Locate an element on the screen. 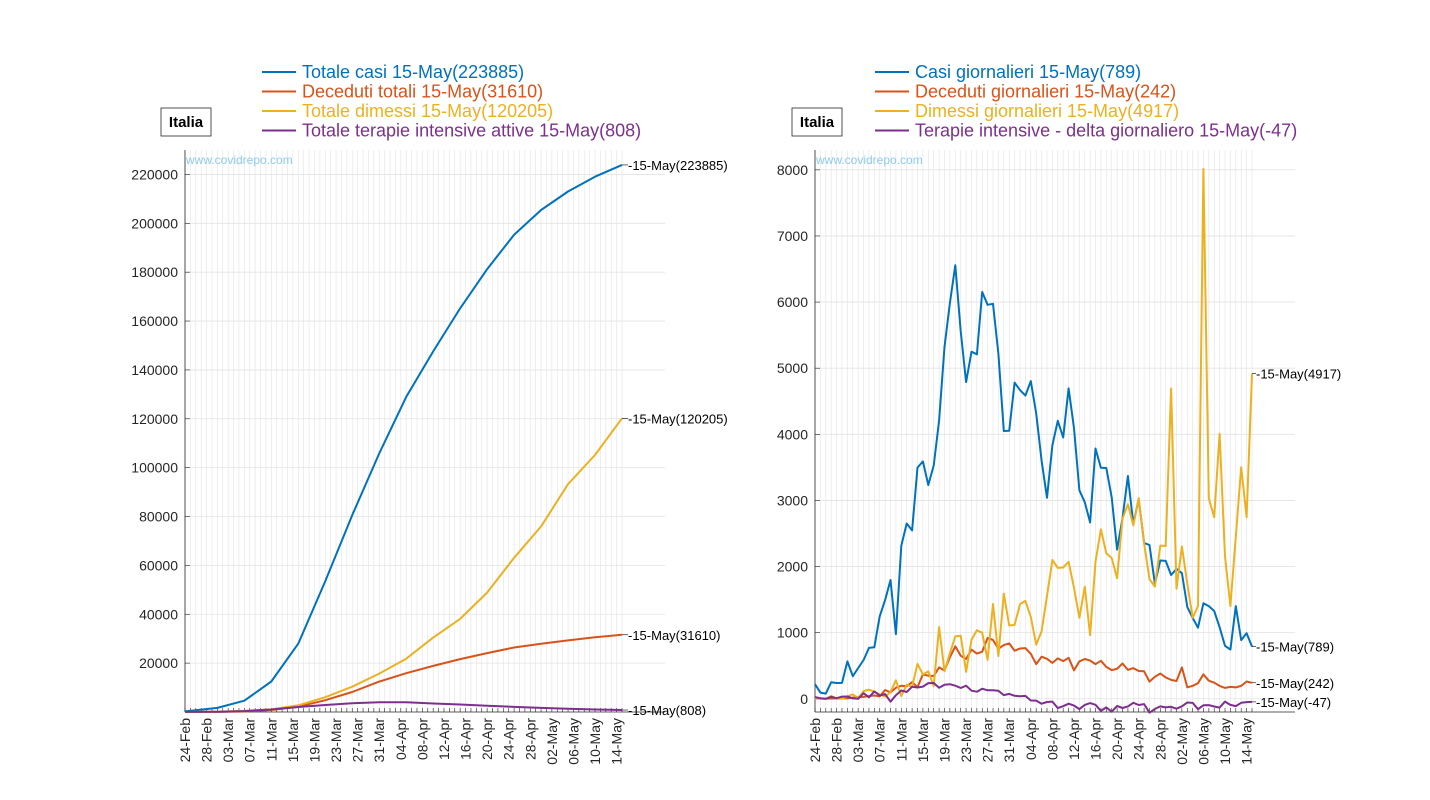  legend-entry: Totale casi 15-May(223885) is located at coordinates (413, 72).